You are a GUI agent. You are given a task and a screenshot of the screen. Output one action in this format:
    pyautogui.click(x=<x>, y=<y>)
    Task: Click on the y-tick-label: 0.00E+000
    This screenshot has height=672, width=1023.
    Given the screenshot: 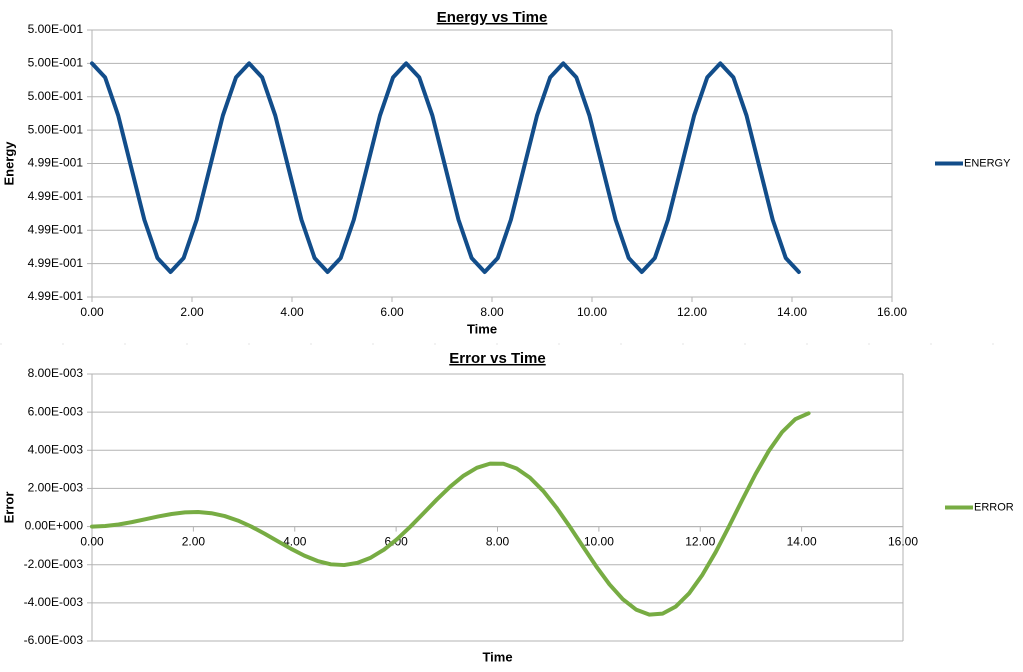 What is the action you would take?
    pyautogui.click(x=54, y=526)
    